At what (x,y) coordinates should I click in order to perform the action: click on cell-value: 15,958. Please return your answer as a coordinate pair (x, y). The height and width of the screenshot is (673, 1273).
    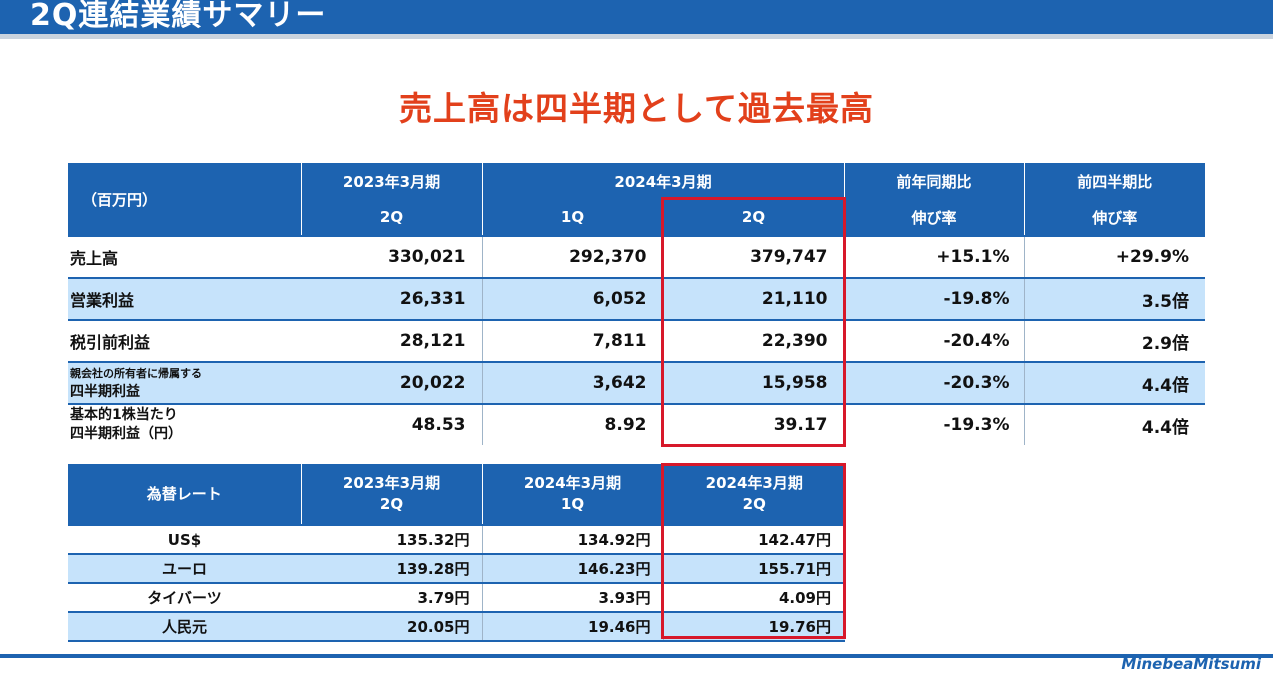
    Looking at the image, I should click on (754, 382).